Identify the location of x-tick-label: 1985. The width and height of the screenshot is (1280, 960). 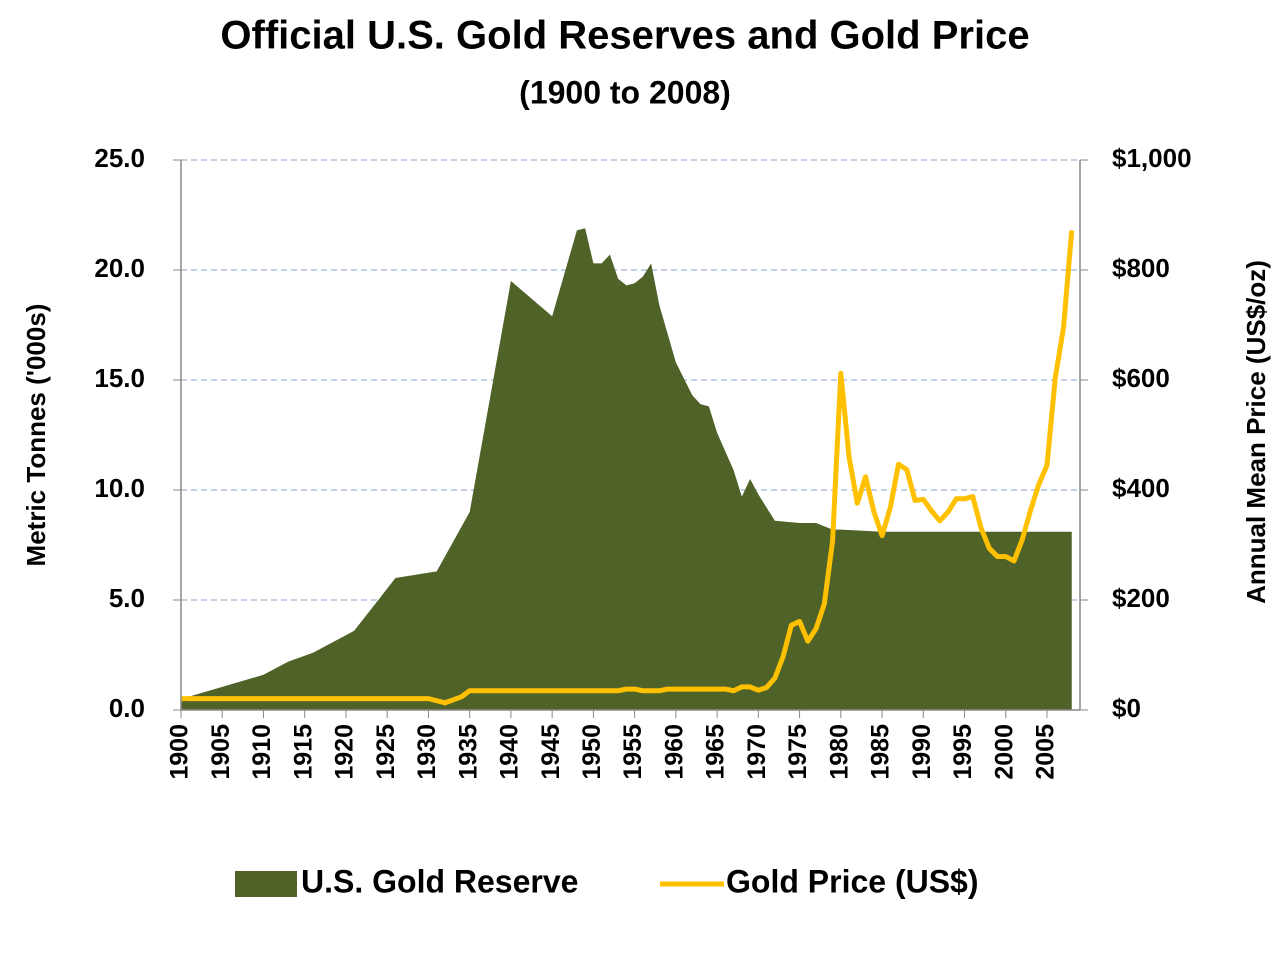
(881, 752).